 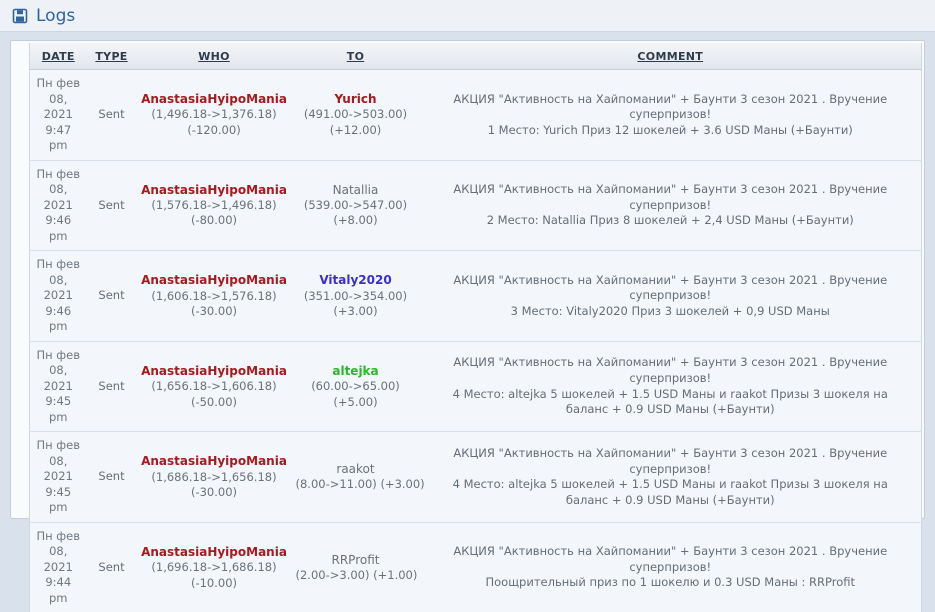 I want to click on to-username-link: Vitaly2020, so click(x=355, y=280).